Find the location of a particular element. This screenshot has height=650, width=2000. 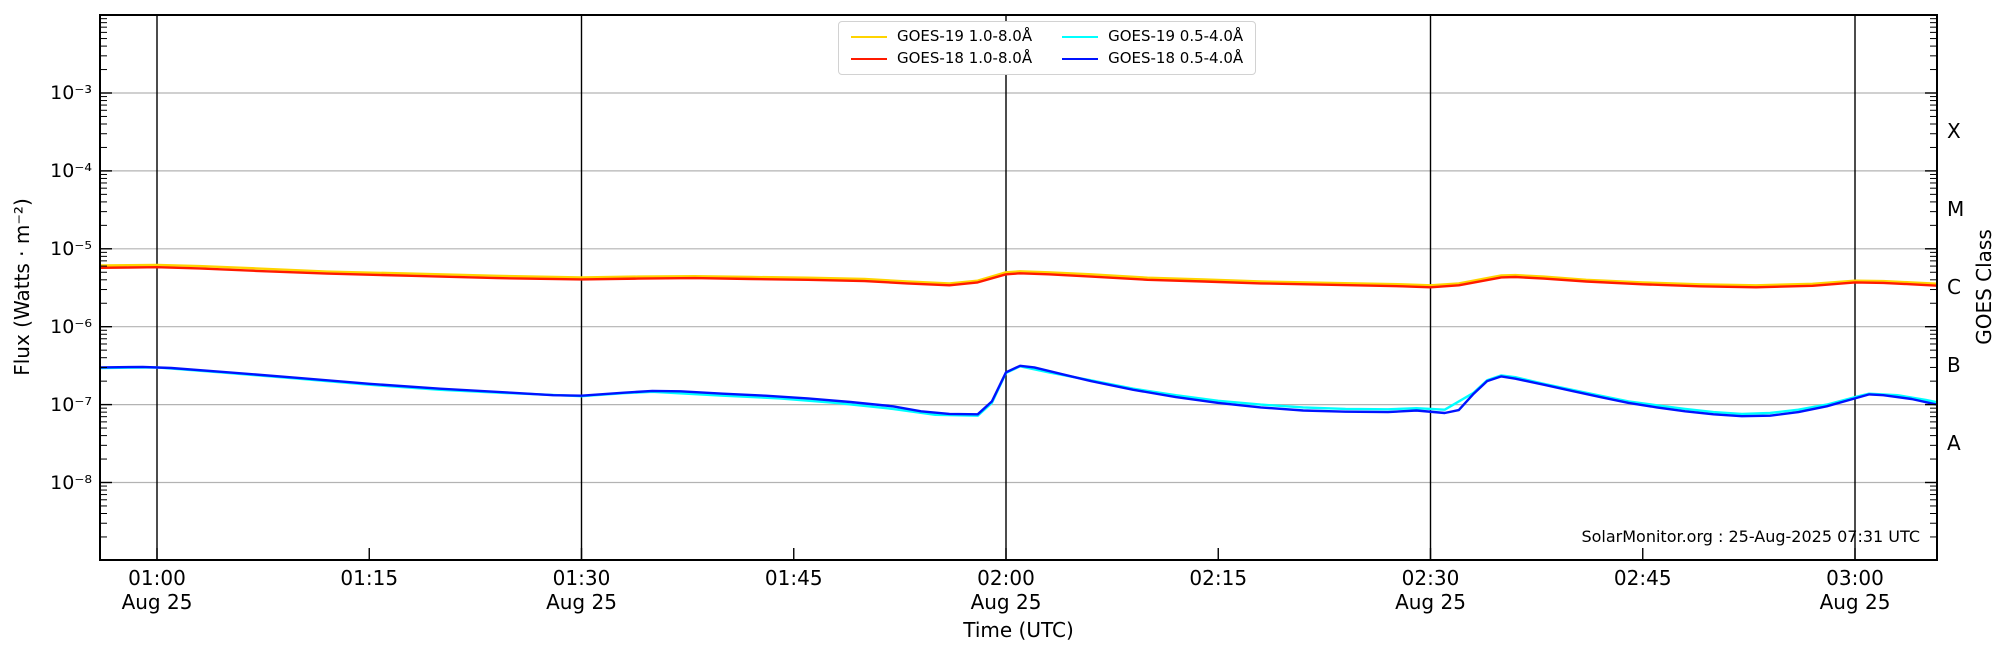

goes-class-label: A is located at coordinates (1954, 442).